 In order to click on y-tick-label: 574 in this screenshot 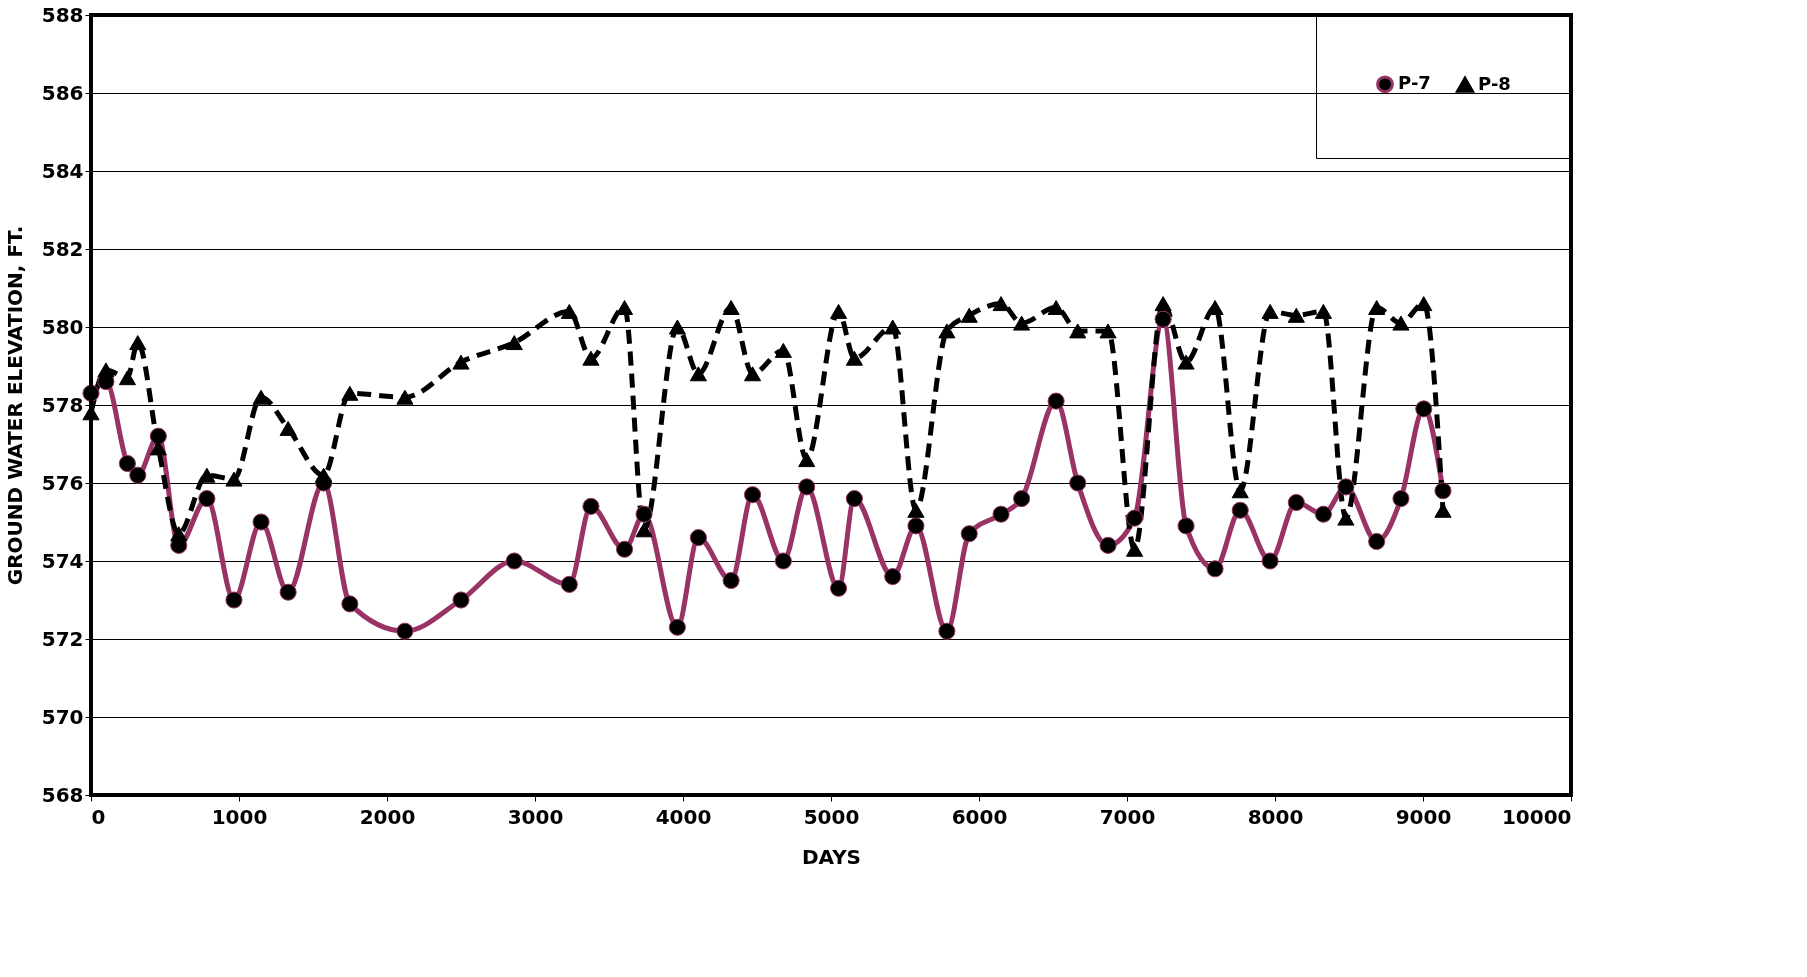, I will do `click(62, 560)`.